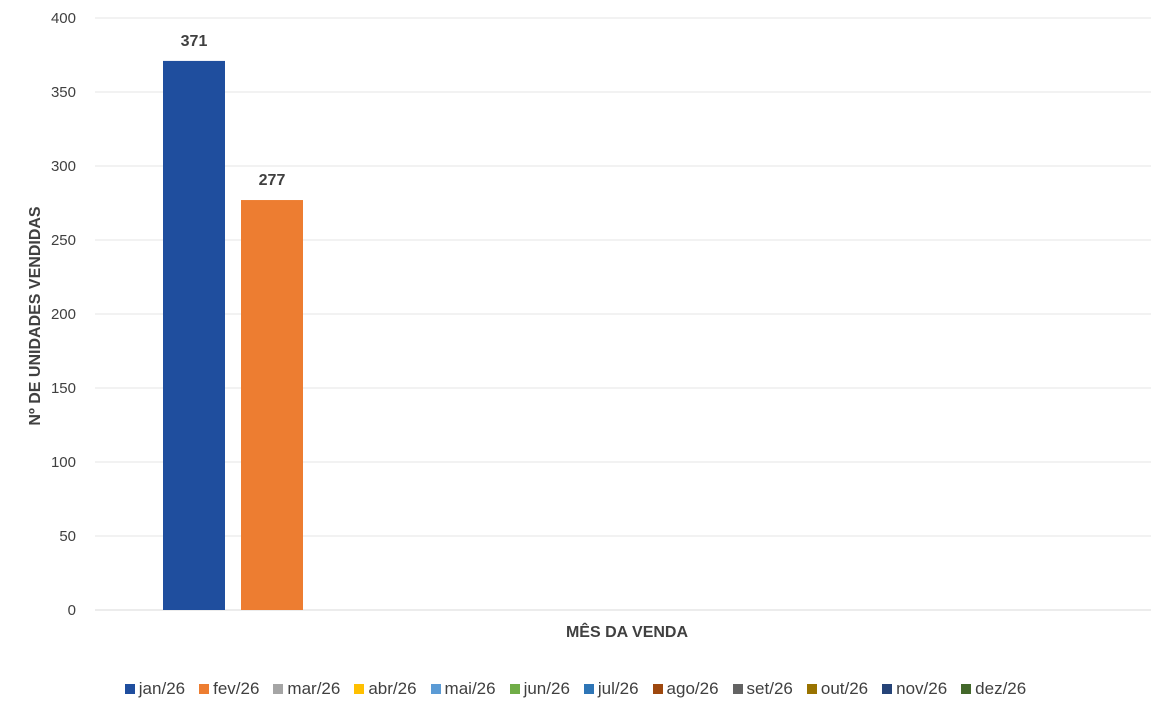  Describe the element at coordinates (392, 688) in the screenshot. I see `legend-label: abr/26` at that location.